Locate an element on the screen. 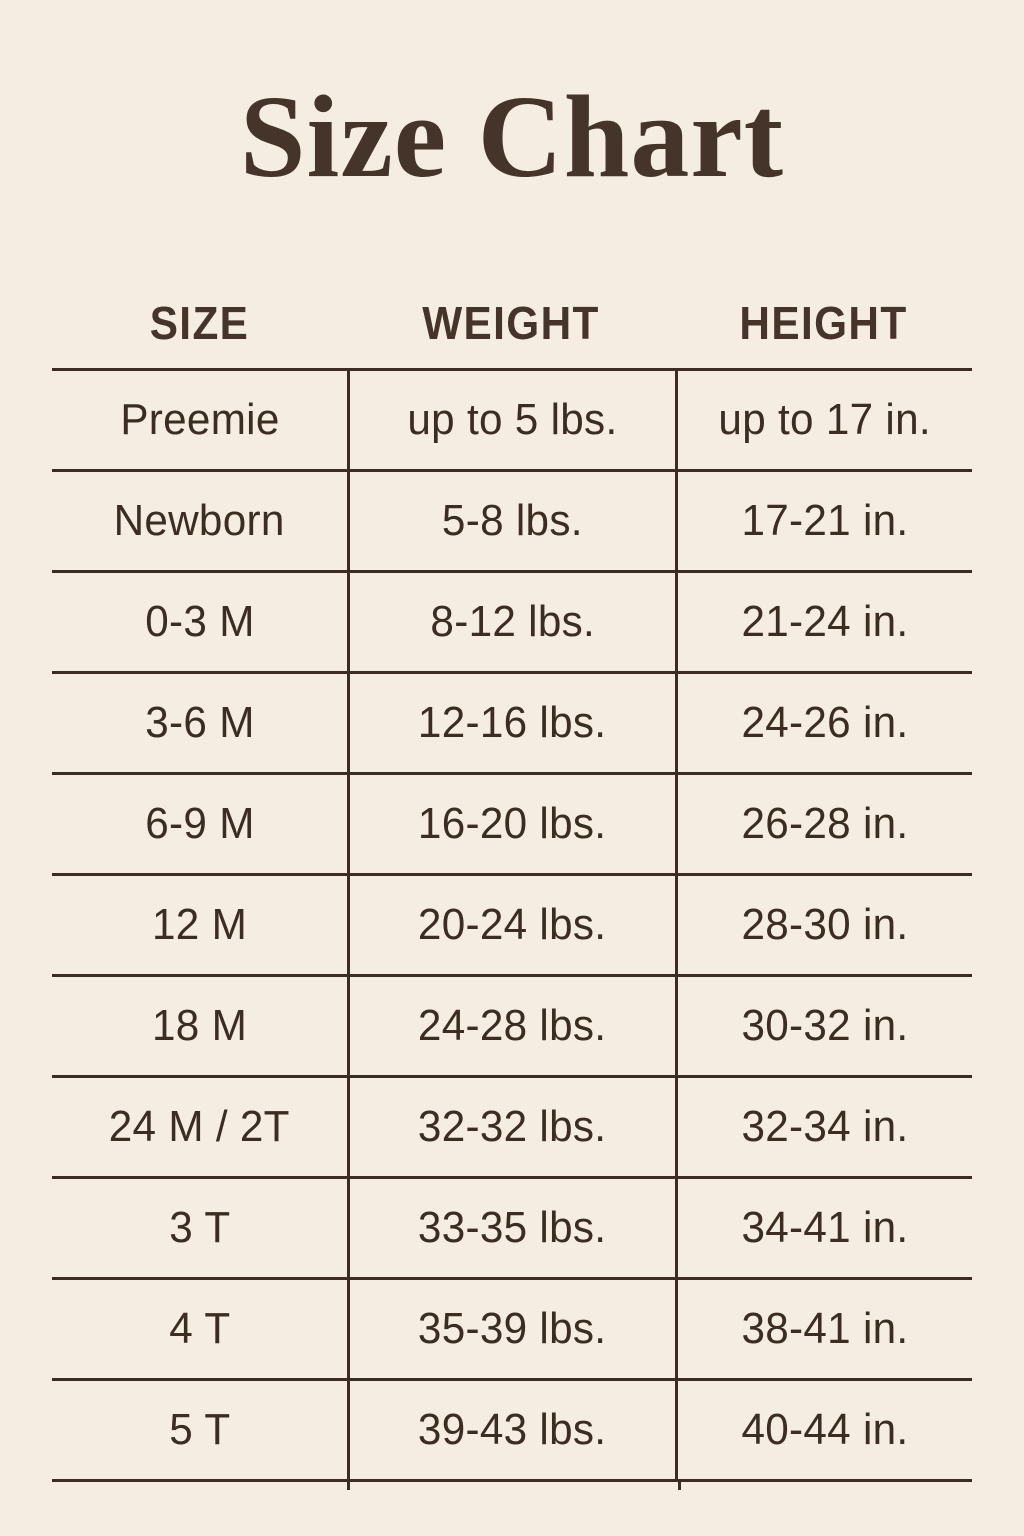  table-row: 4 T 35-39 lbs. 38-41 in. is located at coordinates (512, 1330).